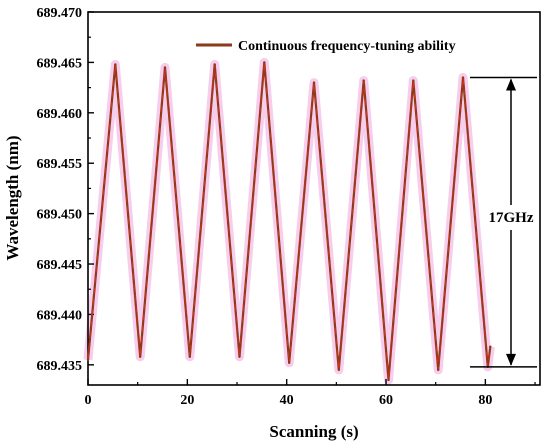 The image size is (550, 448). I want to click on y-tick-label: 689.435, so click(60, 366).